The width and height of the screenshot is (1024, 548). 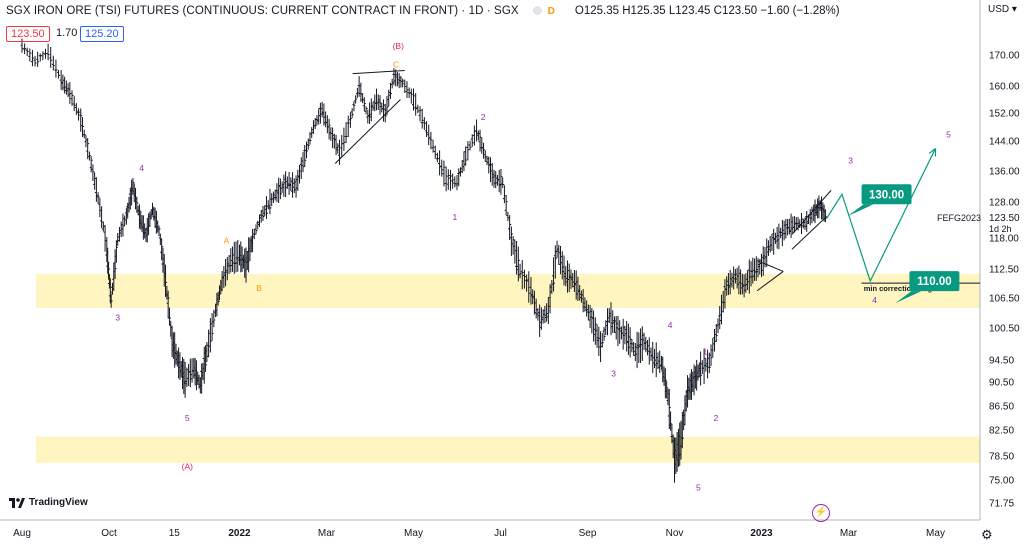 What do you see at coordinates (1004, 329) in the screenshot?
I see `y-tick-label: 100.50` at bounding box center [1004, 329].